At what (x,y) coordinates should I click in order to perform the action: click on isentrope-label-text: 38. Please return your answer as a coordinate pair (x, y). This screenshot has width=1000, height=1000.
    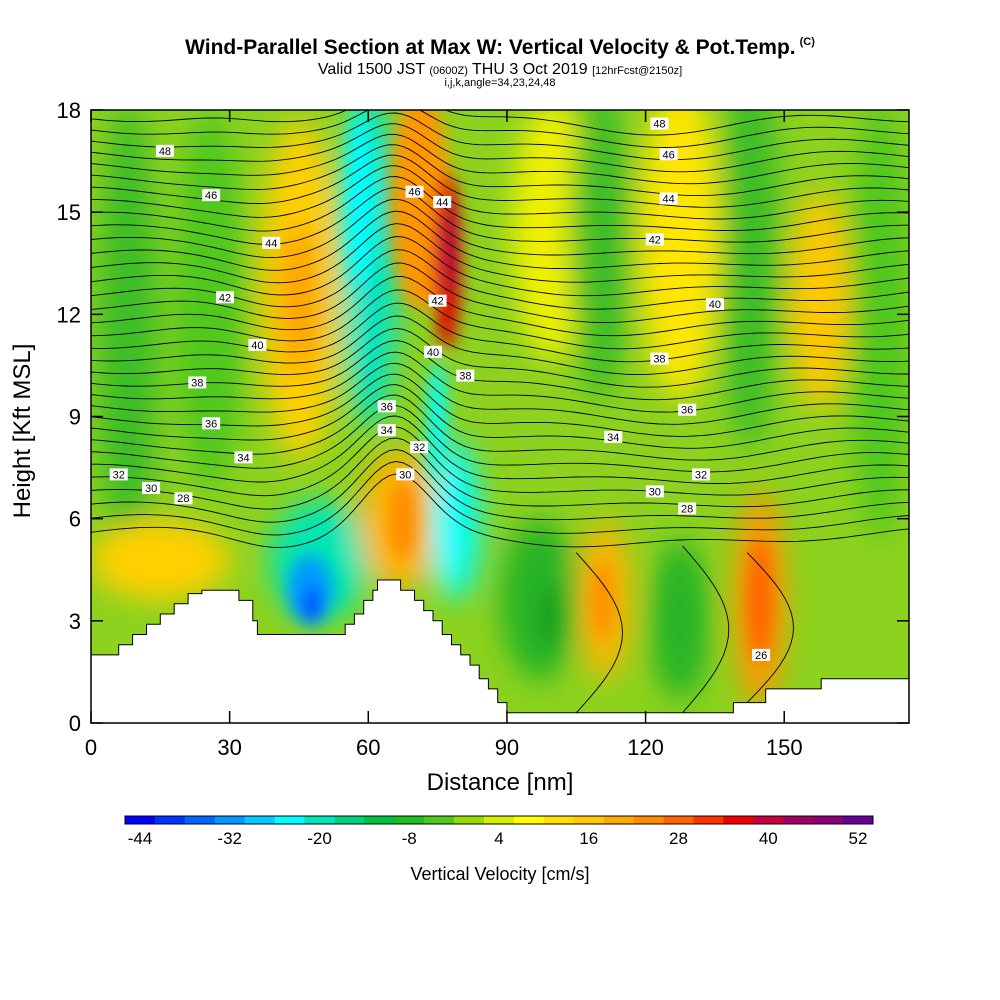
    Looking at the image, I should click on (197, 383).